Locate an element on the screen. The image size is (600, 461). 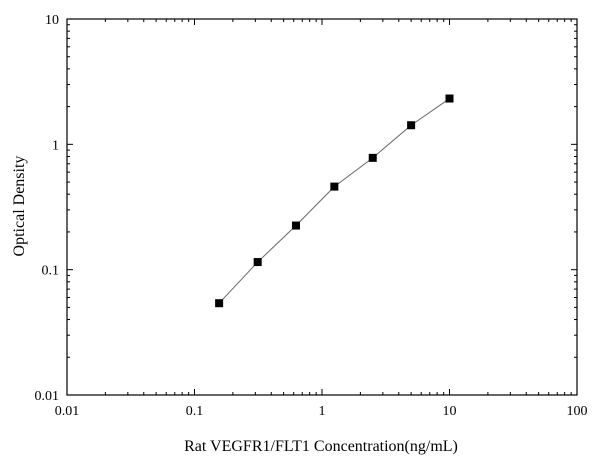
y-tick-label: 0.01 is located at coordinates (47, 396).